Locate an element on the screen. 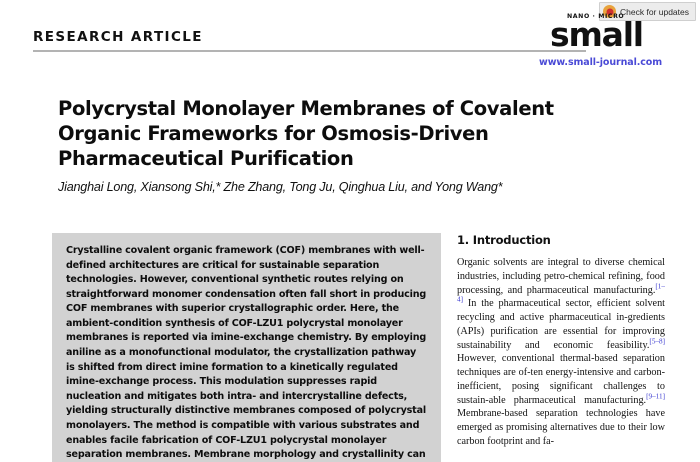 This screenshot has height=462, width=700. check-for-updates-badge: Check for updates is located at coordinates (647, 11).